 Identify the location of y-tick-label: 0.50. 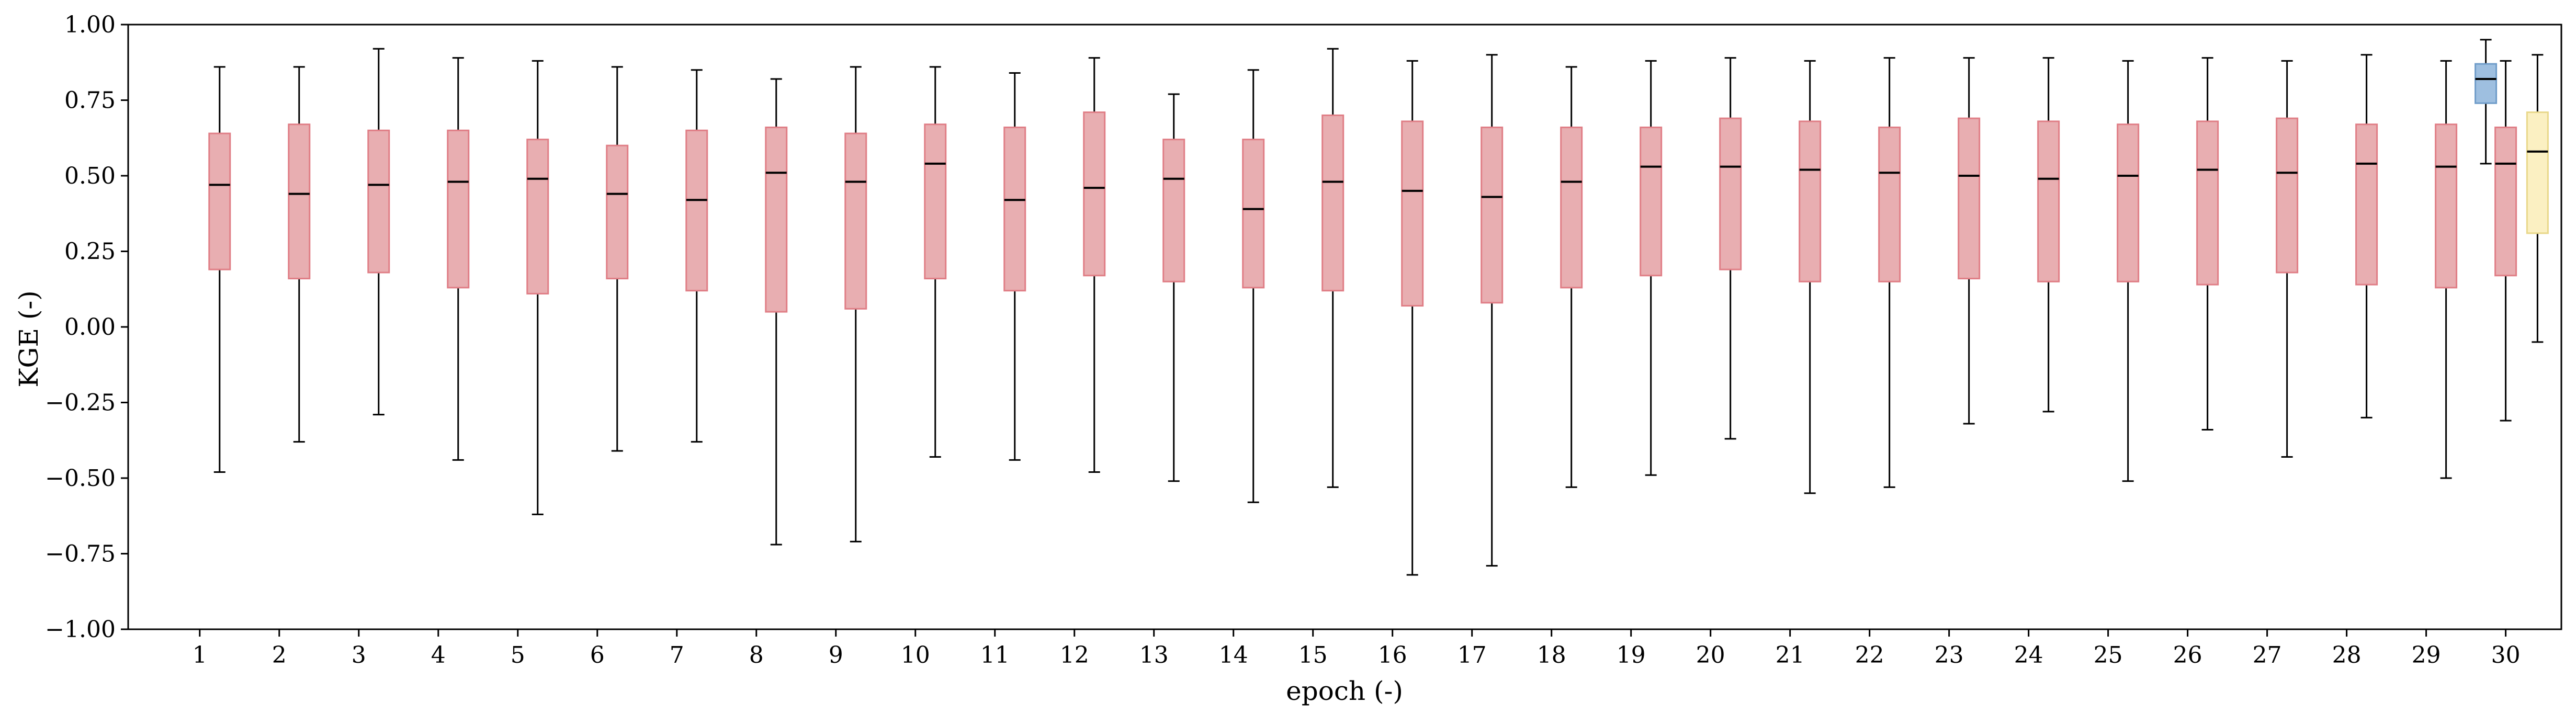
(90, 176).